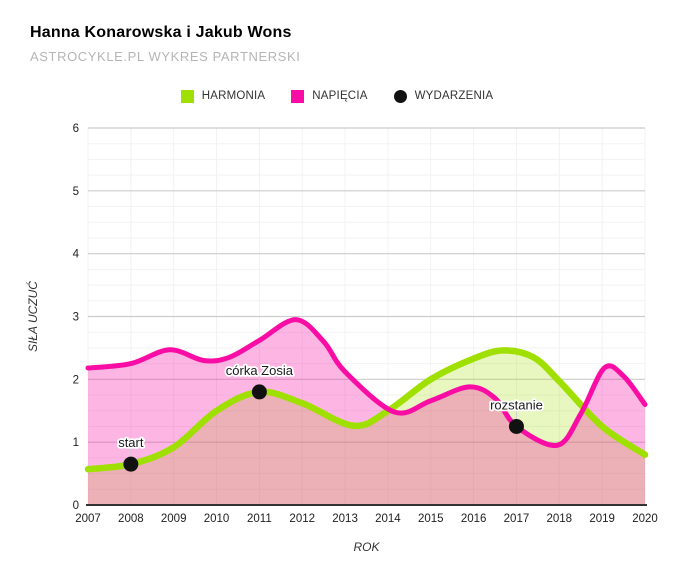 The width and height of the screenshot is (674, 584). What do you see at coordinates (340, 96) in the screenshot?
I see `legend-label: NAPIĘCIA` at bounding box center [340, 96].